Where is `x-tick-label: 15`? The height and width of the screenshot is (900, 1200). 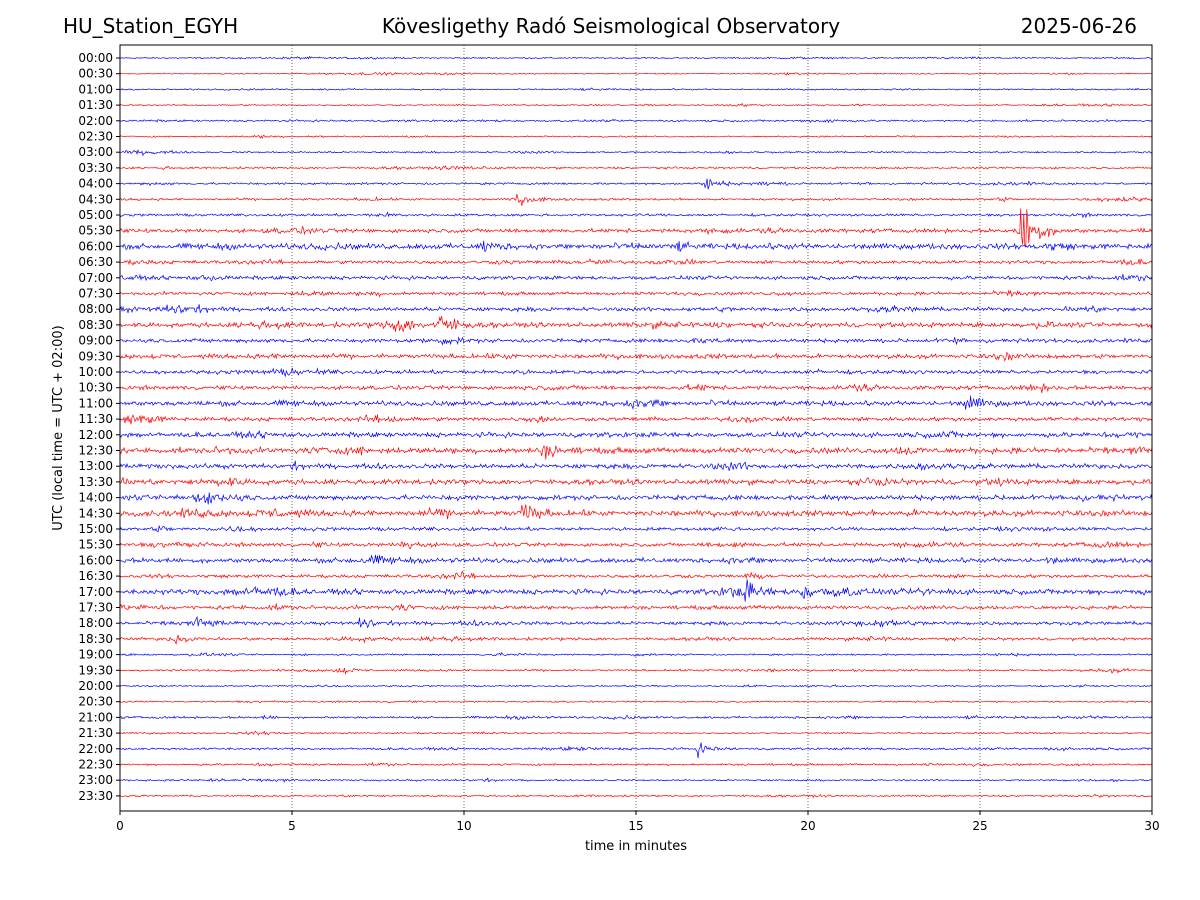 x-tick-label: 15 is located at coordinates (635, 826).